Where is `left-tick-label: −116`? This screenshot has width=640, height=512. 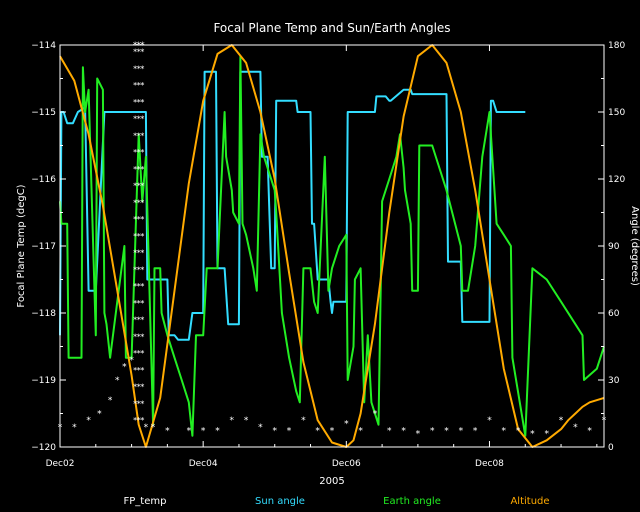 left-tick-label: −116 is located at coordinates (43, 180).